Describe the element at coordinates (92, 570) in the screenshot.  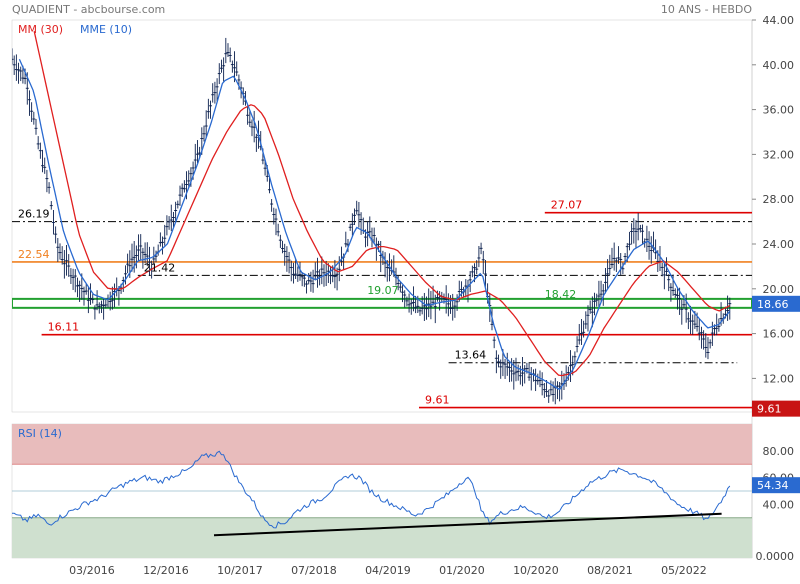
I see `x-tick-label: 03/2016` at that location.